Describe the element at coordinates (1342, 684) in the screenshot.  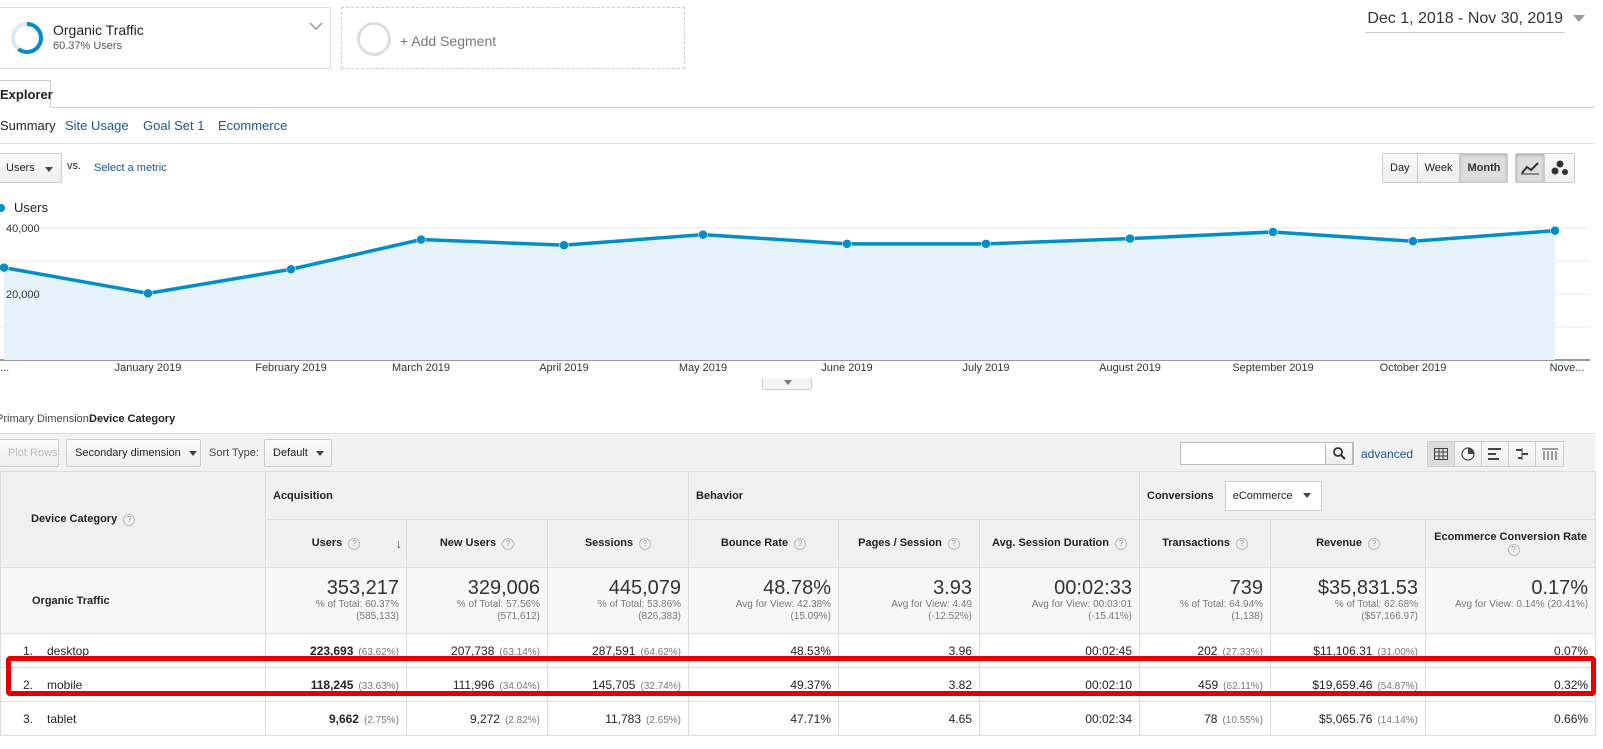
I see `row-revenue-value: $19,659.46` at that location.